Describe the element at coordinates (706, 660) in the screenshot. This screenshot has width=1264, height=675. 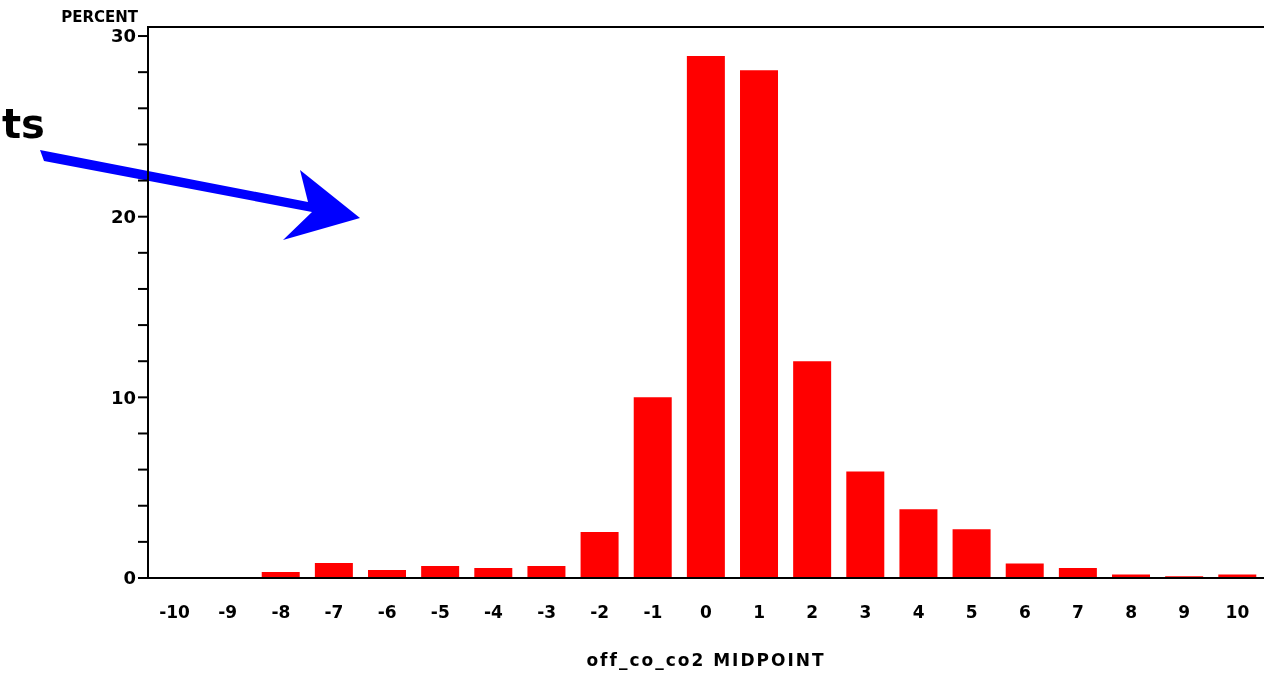
I see `x-axis-title: off_co_co2 MIDPOINT` at that location.